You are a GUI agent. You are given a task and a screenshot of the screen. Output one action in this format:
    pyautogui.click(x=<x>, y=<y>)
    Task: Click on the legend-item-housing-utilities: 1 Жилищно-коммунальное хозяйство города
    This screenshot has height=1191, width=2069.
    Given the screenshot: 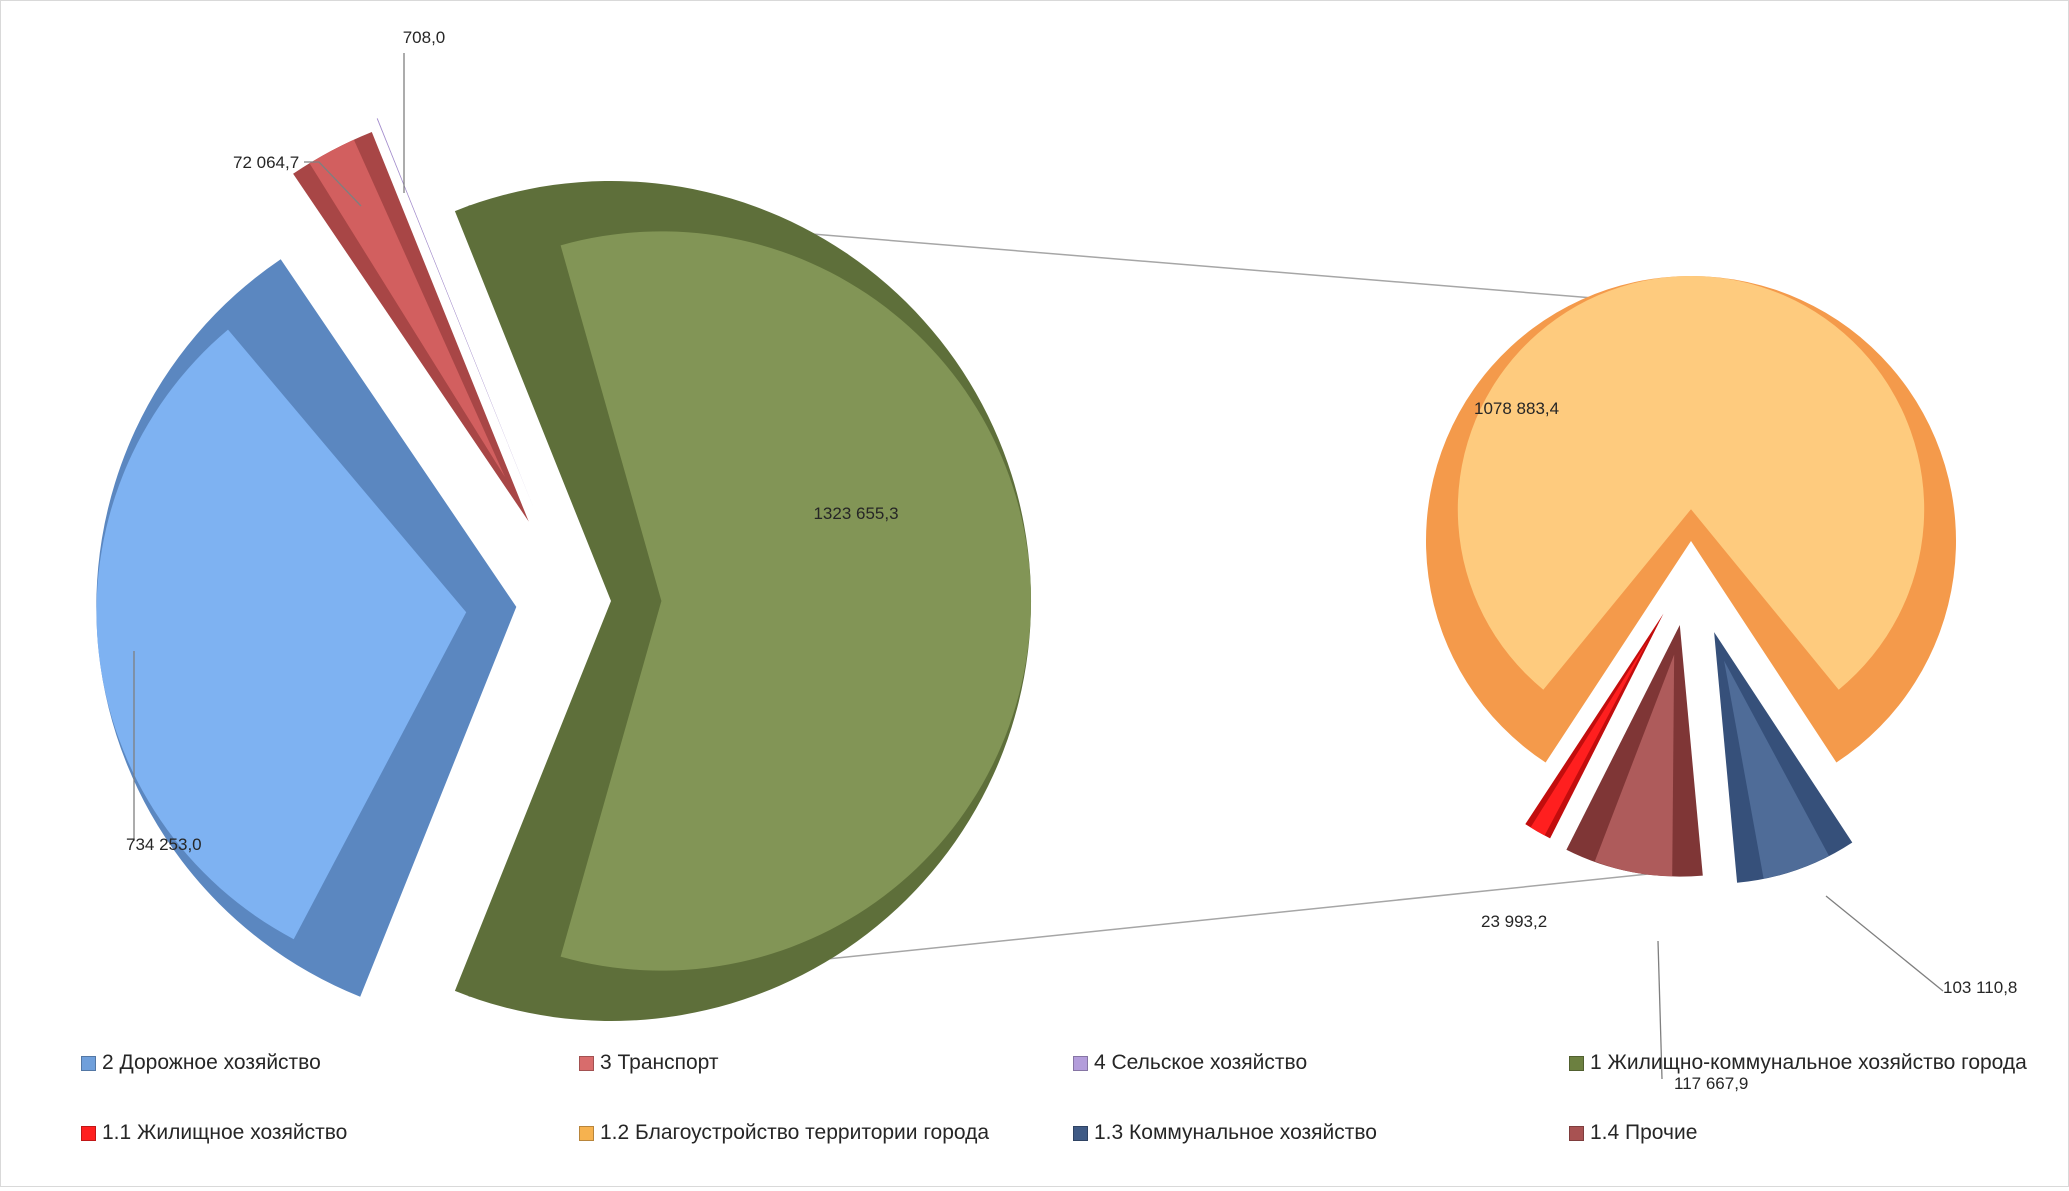 What is the action you would take?
    pyautogui.click(x=1798, y=1063)
    